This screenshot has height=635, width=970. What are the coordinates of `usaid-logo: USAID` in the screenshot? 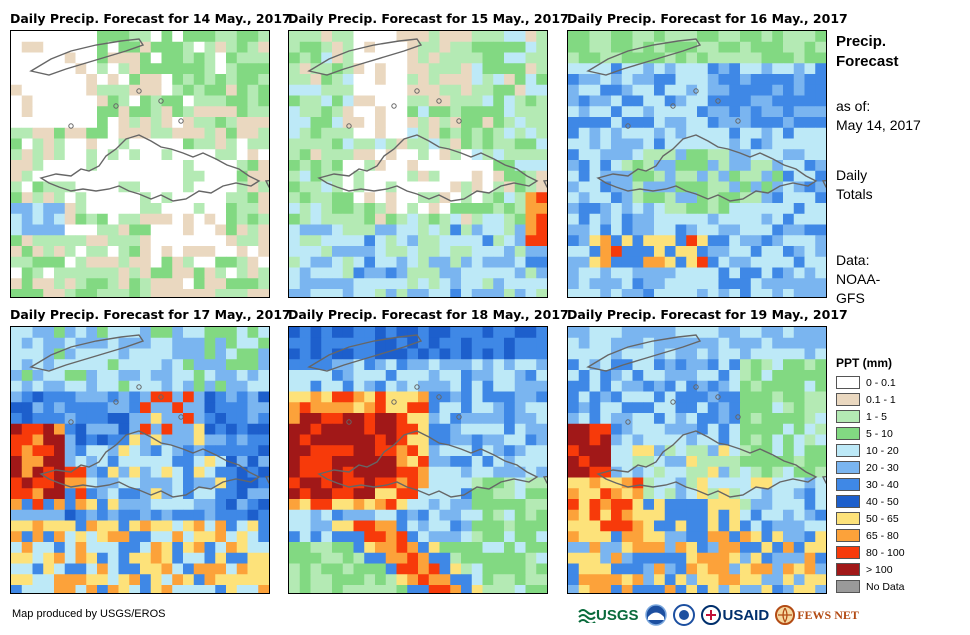 It's located at (734, 615).